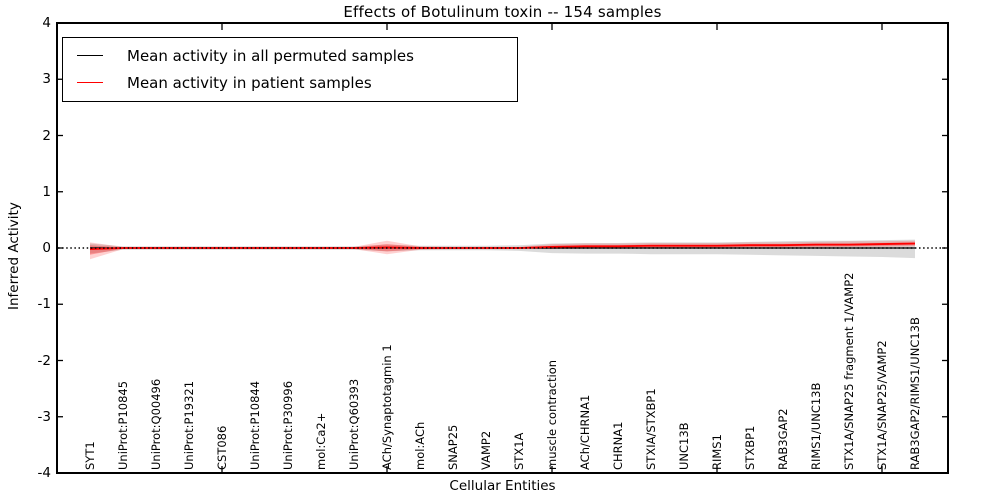 The height and width of the screenshot is (500, 1000). Describe the element at coordinates (518, 451) in the screenshot. I see `x-tick-label: STX1A` at that location.